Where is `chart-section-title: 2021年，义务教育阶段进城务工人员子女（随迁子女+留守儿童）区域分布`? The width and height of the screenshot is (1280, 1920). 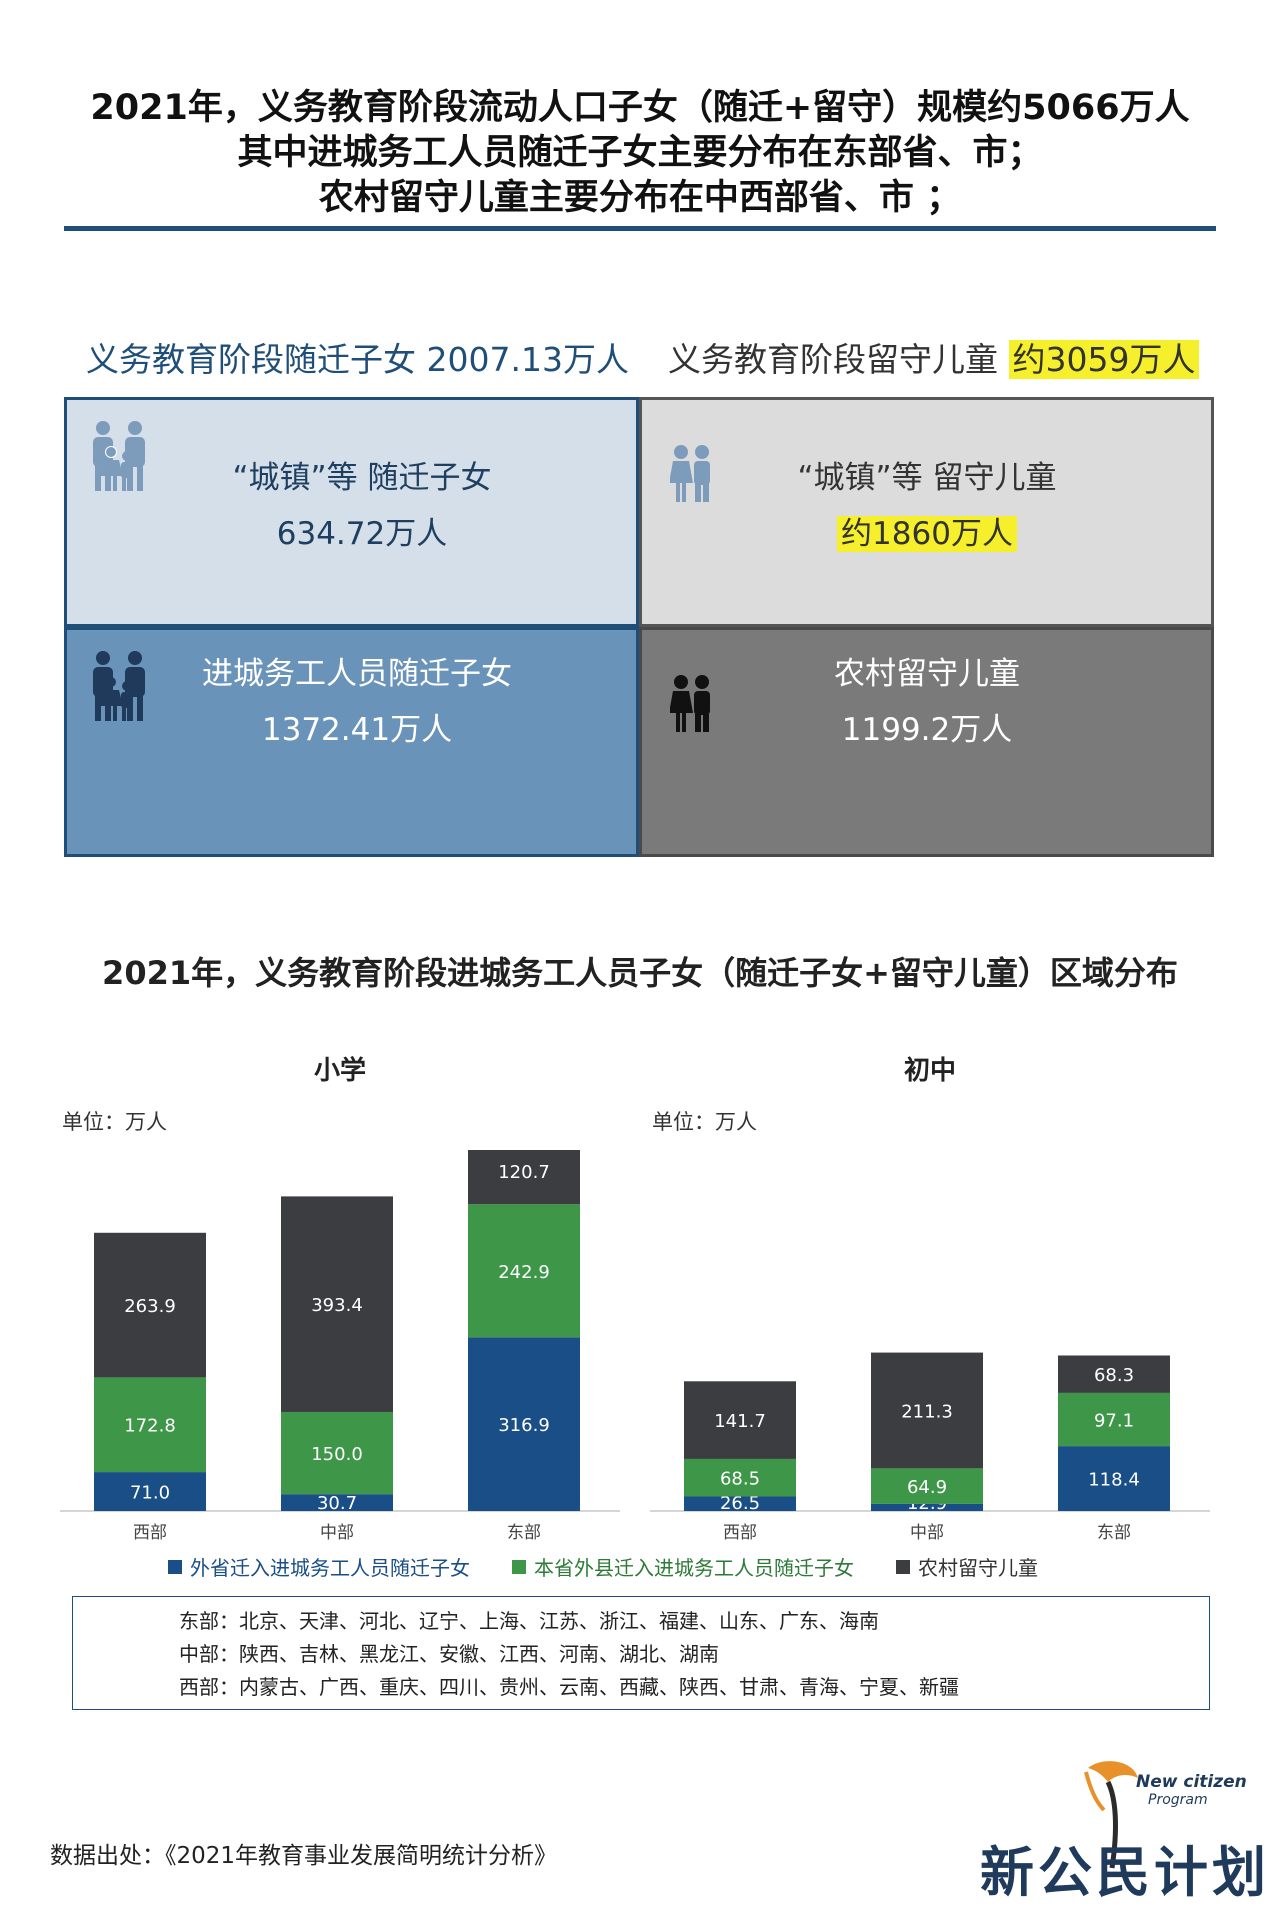
chart-section-title: 2021年，义务教育阶段进城务工人员子女（随迁子女+留守儿童）区域分布 is located at coordinates (640, 973).